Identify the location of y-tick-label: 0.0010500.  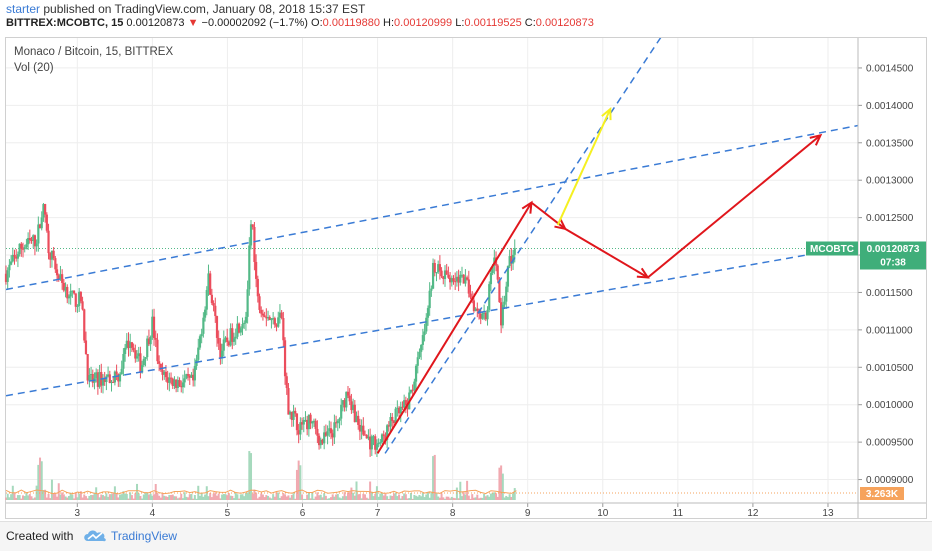
(890, 368).